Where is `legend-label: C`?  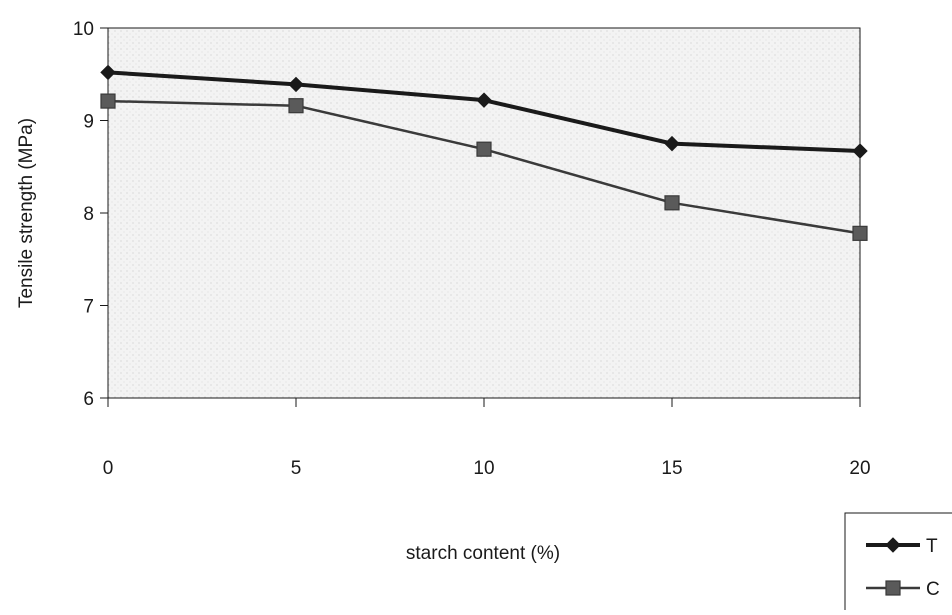 legend-label: C is located at coordinates (933, 589).